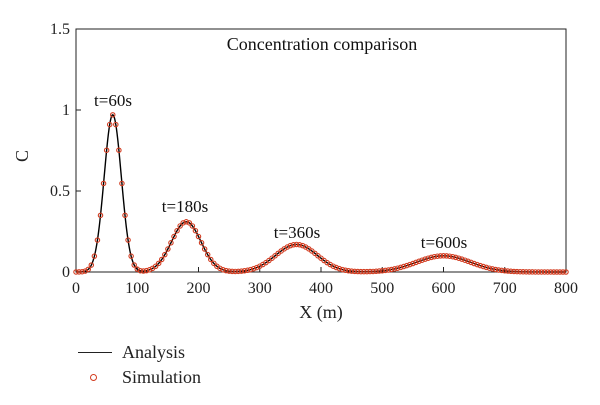 The image size is (600, 405). Describe the element at coordinates (444, 288) in the screenshot. I see `x-tick-label: 600` at that location.